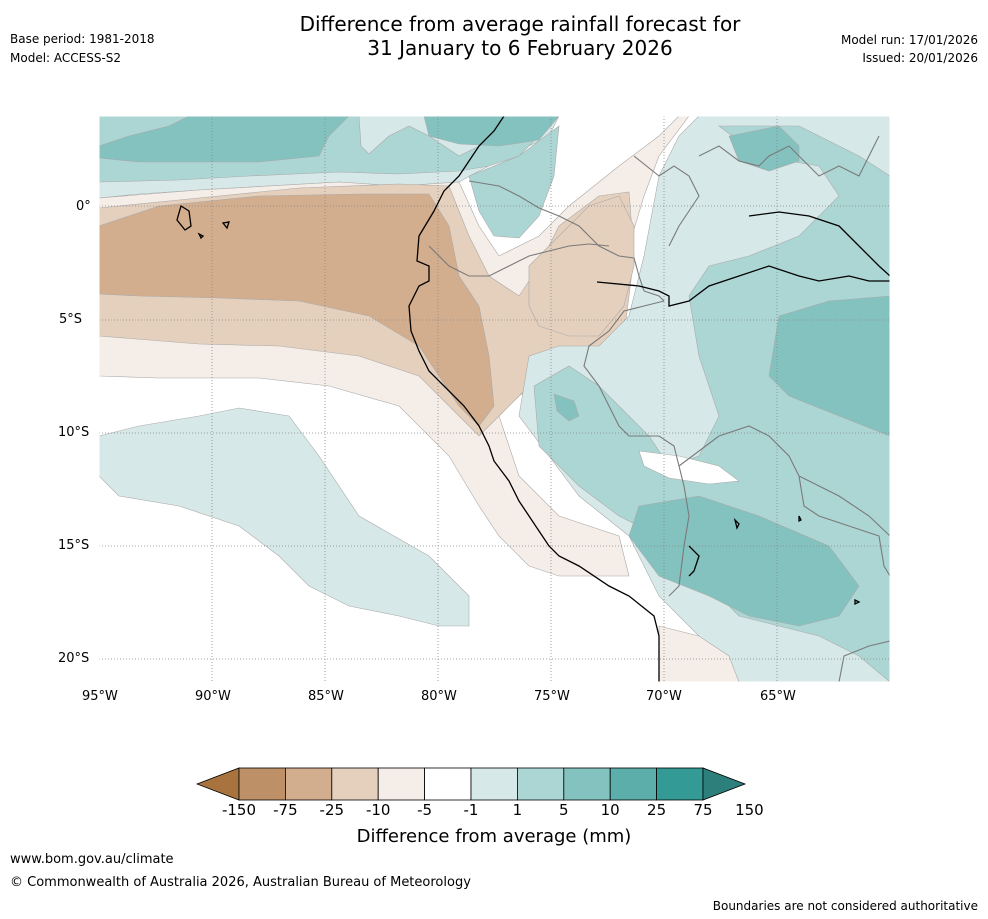 Image resolution: width=988 pixels, height=919 pixels. I want to click on colorbar-tick-label: -10, so click(378, 810).